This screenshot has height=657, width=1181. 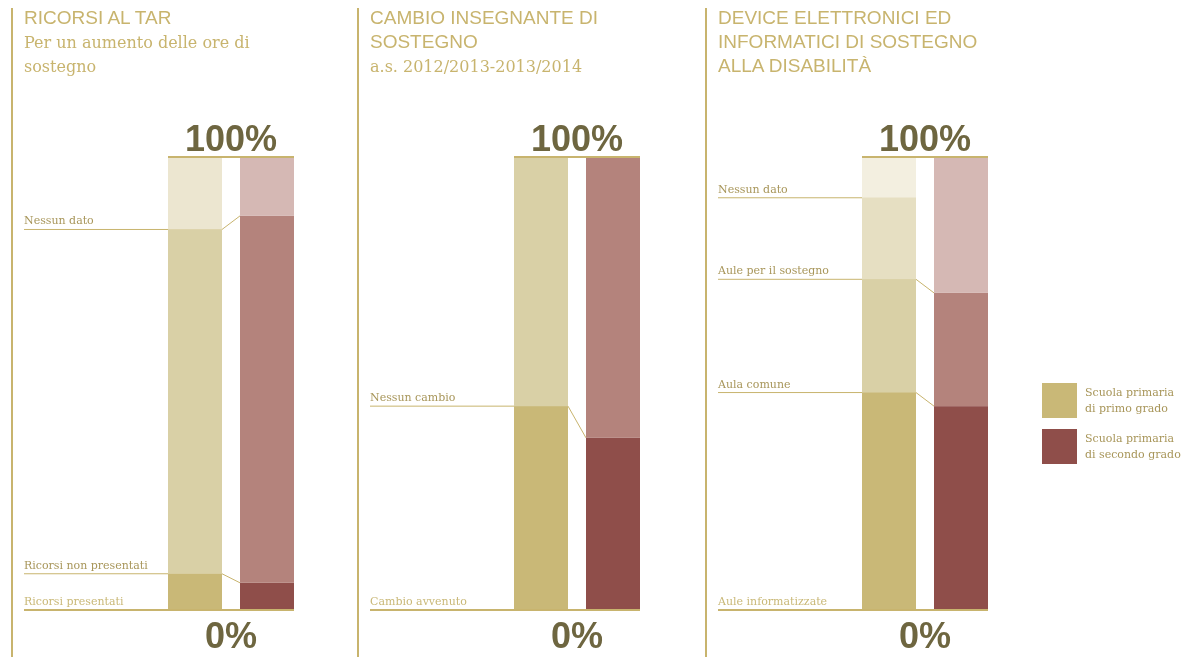 I want to click on text: Ricorsi presentati, so click(x=74, y=601).